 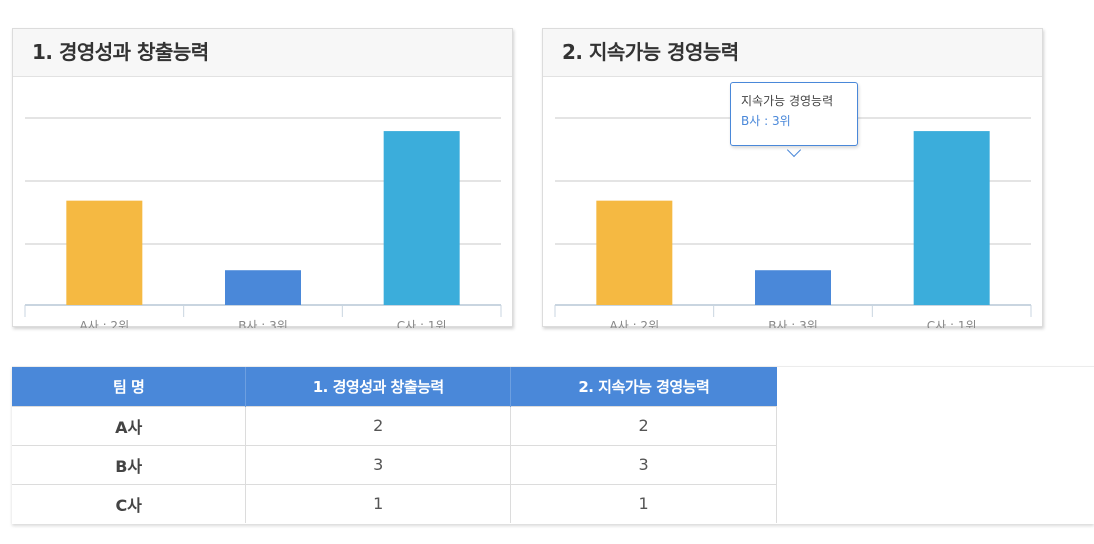 What do you see at coordinates (262, 53) in the screenshot?
I see `chart-title: 1. 경영성과 창출능력` at bounding box center [262, 53].